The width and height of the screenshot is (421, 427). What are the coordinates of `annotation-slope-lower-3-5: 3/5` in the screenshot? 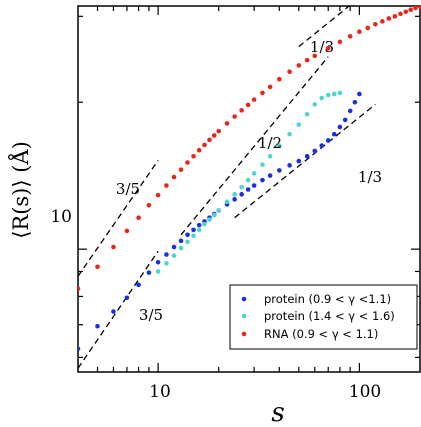 It's located at (151, 315).